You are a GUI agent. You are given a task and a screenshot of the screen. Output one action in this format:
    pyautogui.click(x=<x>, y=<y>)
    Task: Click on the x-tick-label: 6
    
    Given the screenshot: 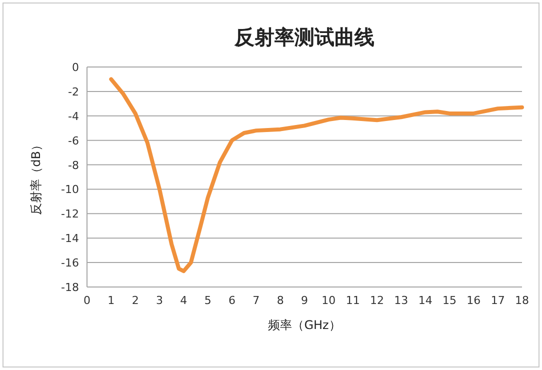 What is the action you would take?
    pyautogui.click(x=232, y=300)
    